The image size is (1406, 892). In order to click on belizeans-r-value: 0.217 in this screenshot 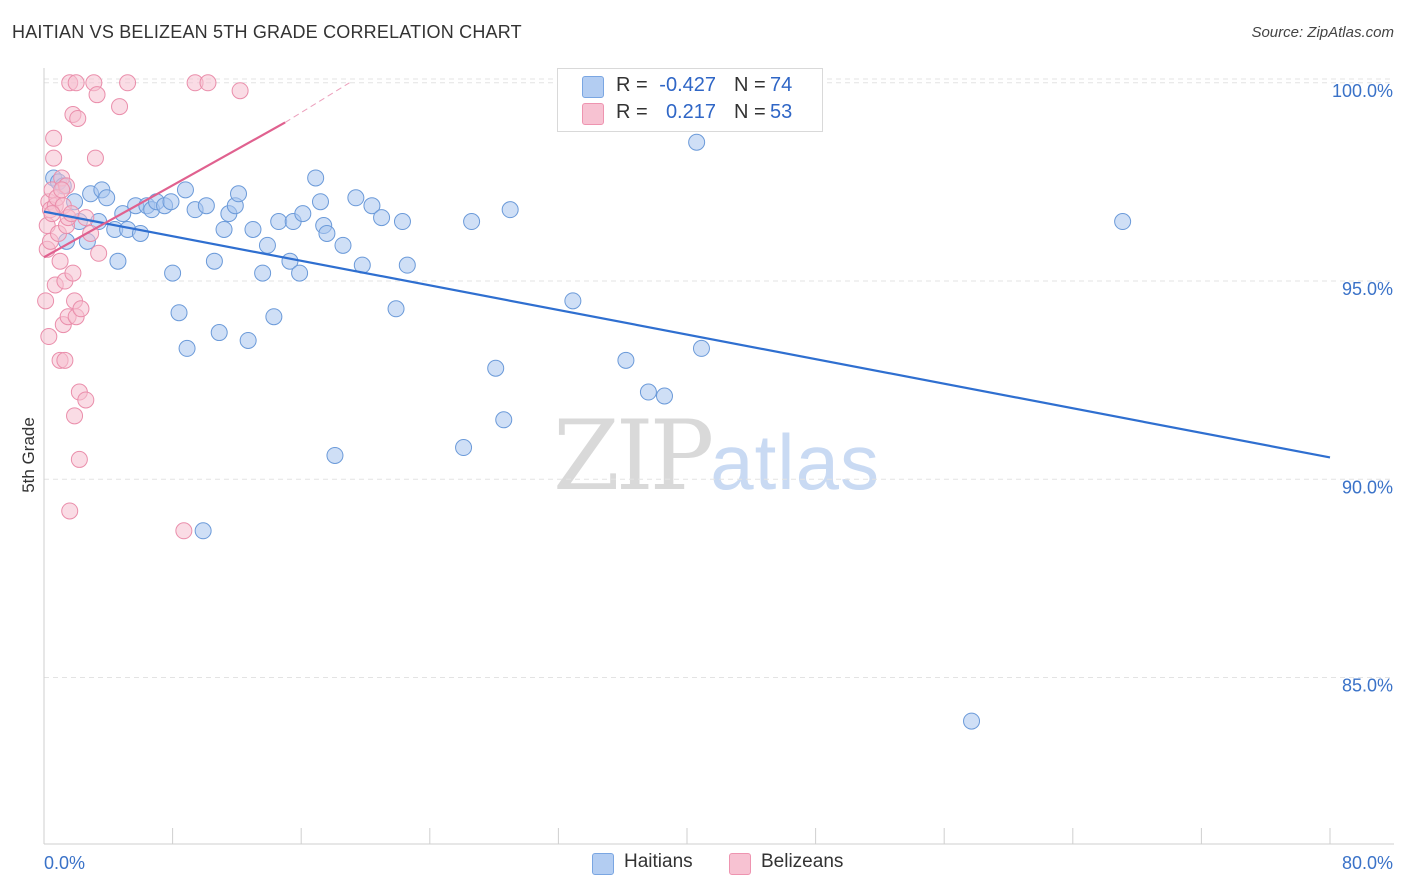, I will do `click(690, 112)`.